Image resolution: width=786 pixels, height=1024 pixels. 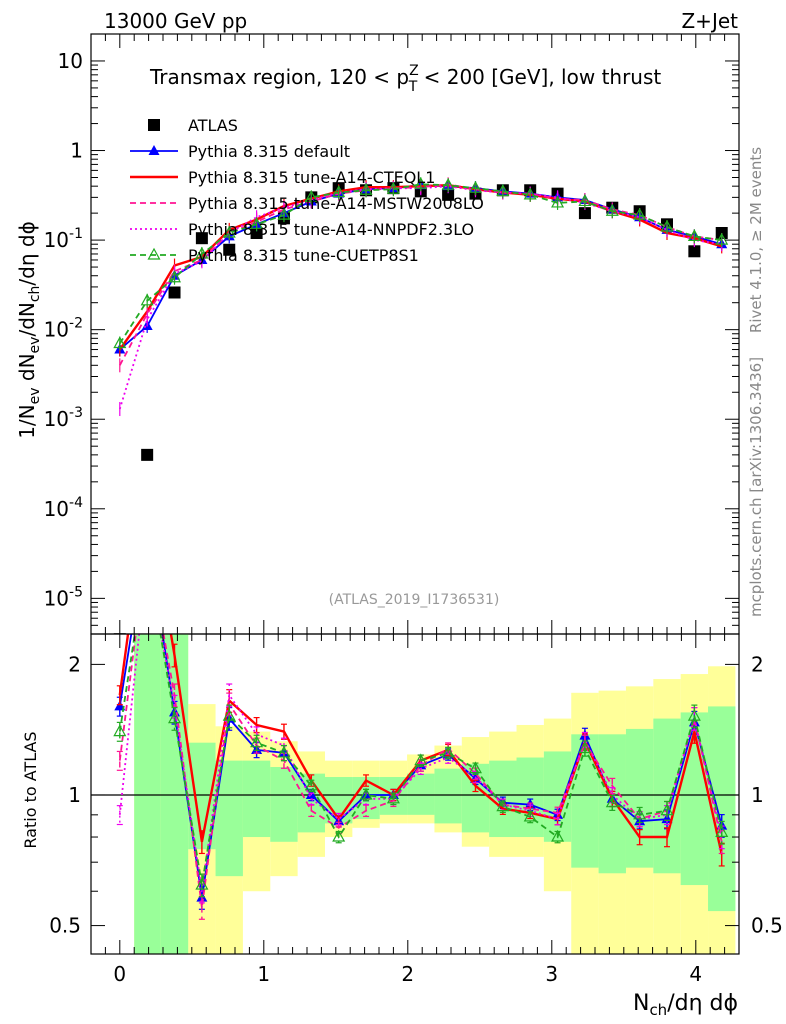 What do you see at coordinates (757, 795) in the screenshot?
I see `y-tick-label-ratio-right: 1` at bounding box center [757, 795].